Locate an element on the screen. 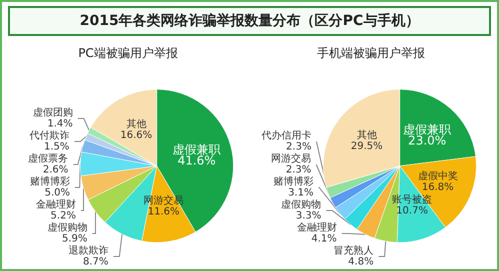  slice-label: 虚假团购 is located at coordinates (52, 112).